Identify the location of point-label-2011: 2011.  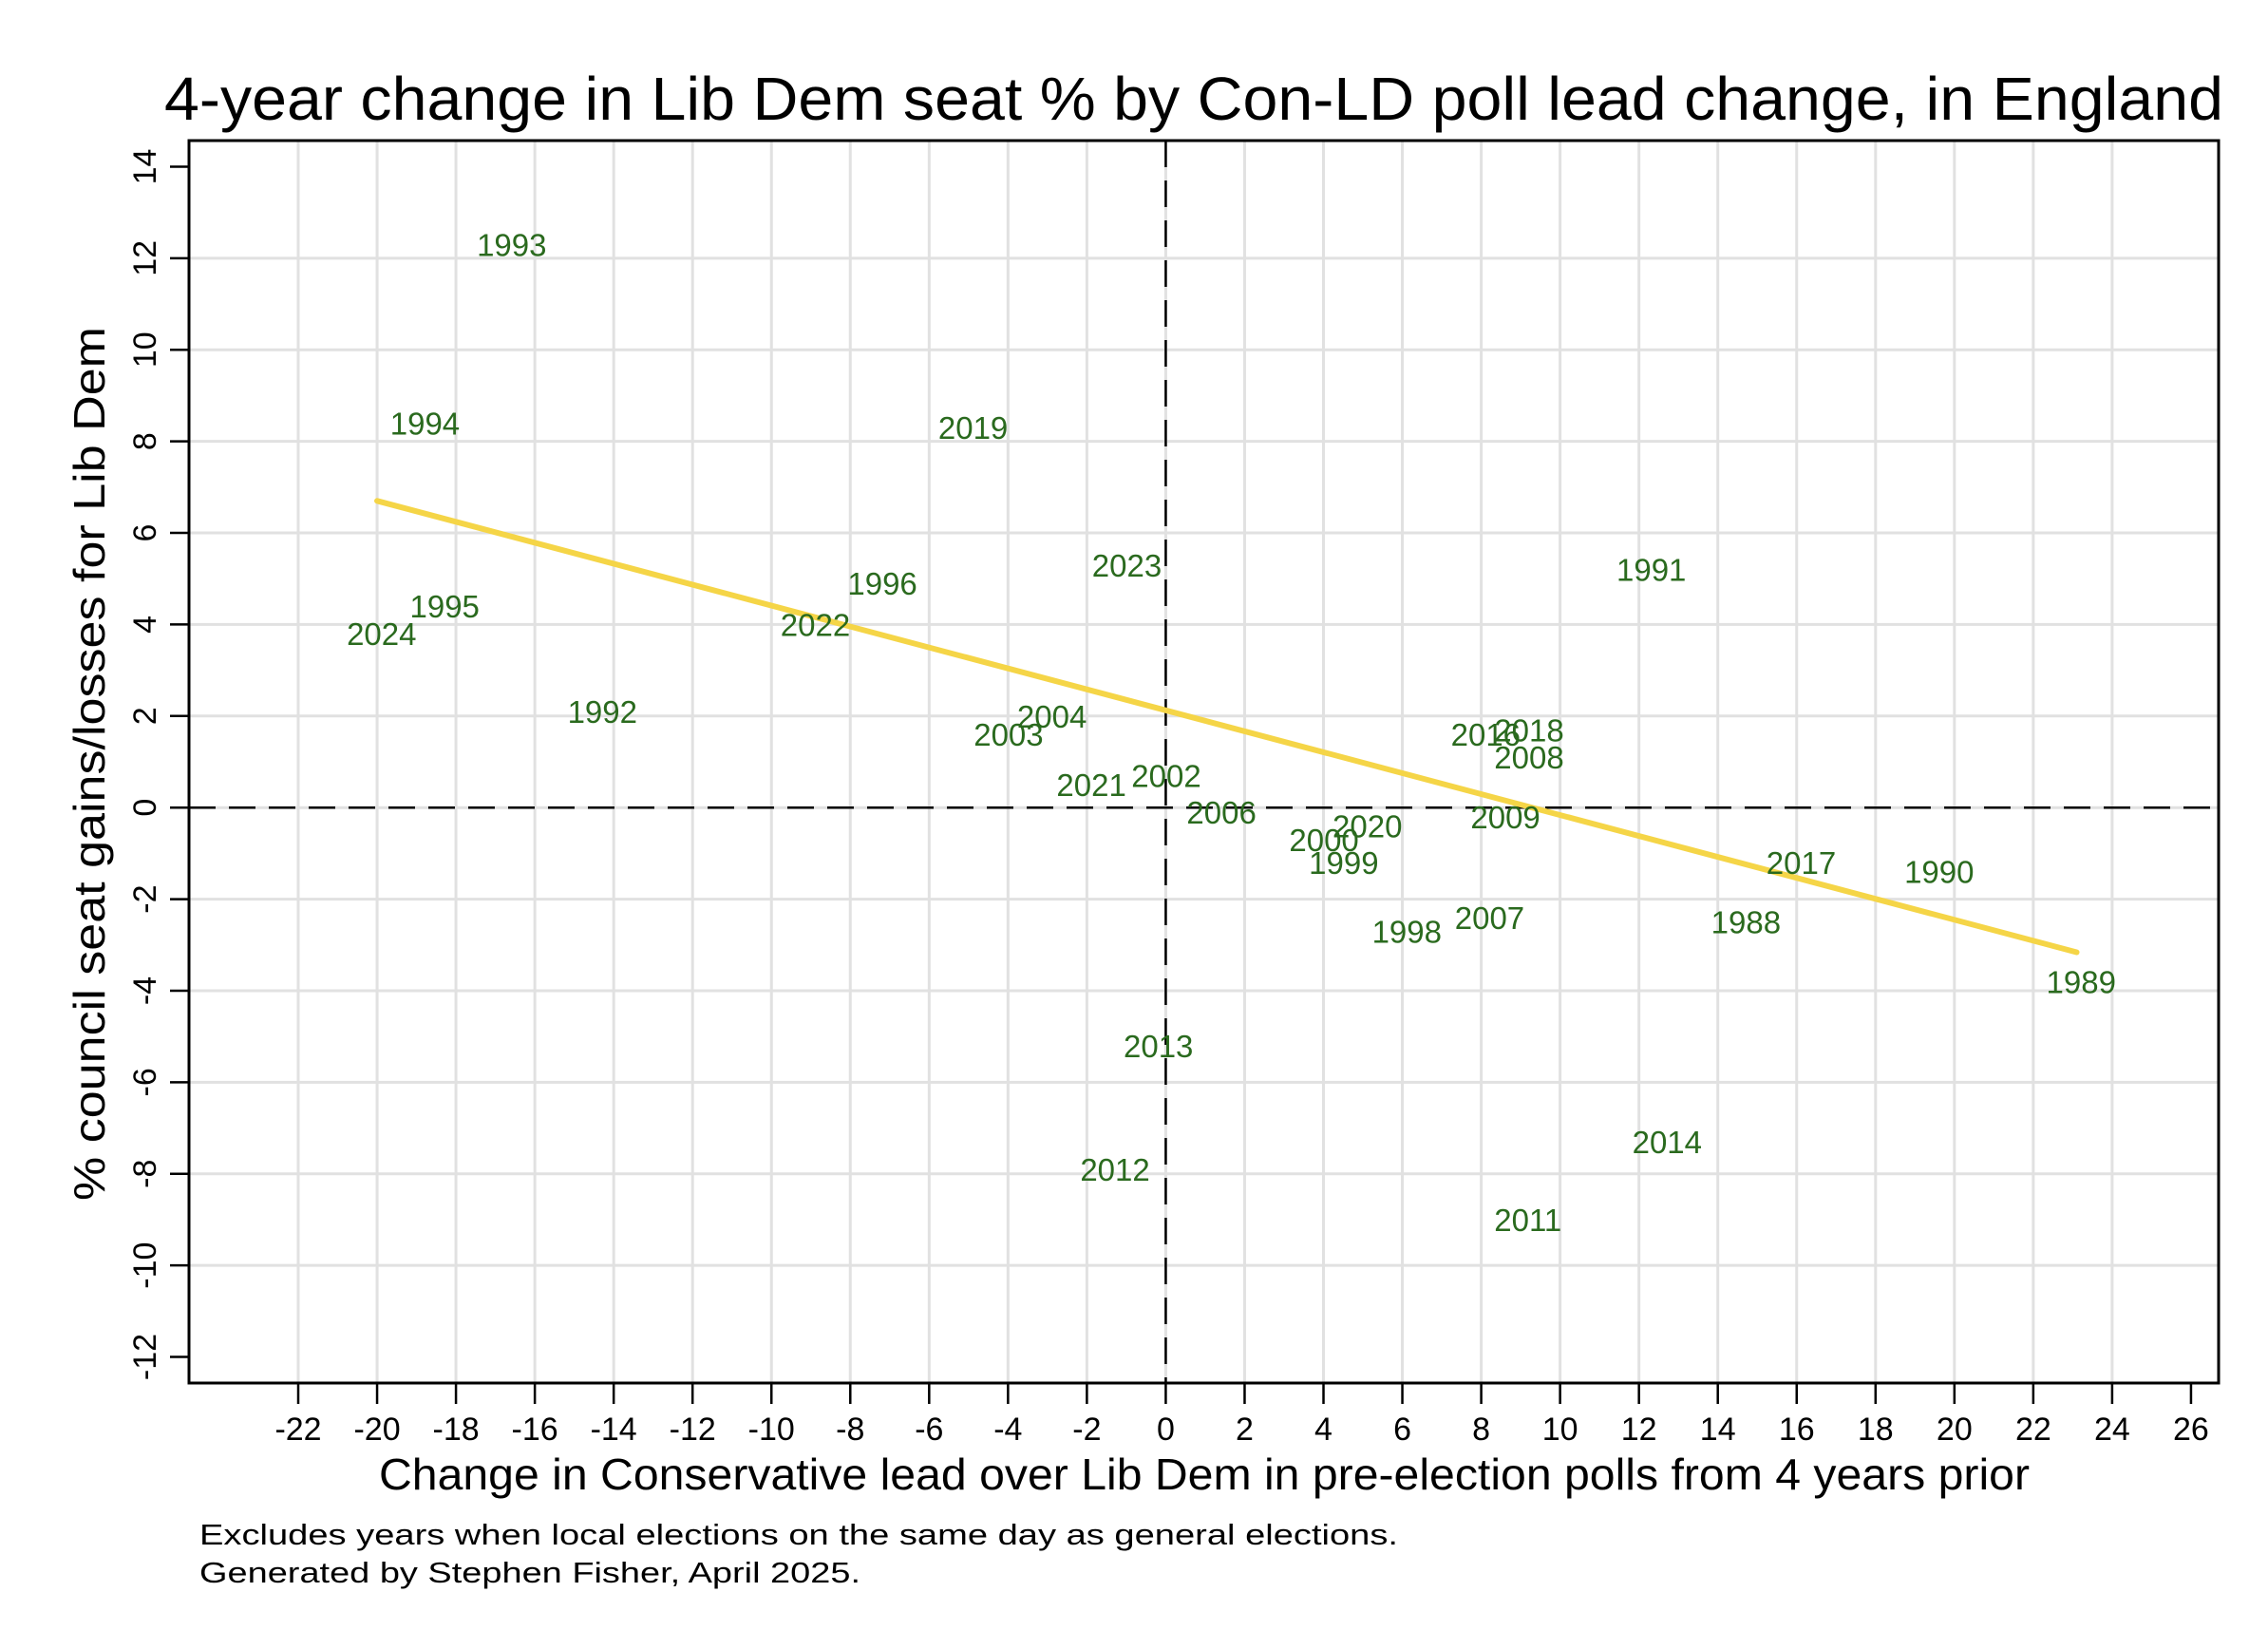
(1528, 1220).